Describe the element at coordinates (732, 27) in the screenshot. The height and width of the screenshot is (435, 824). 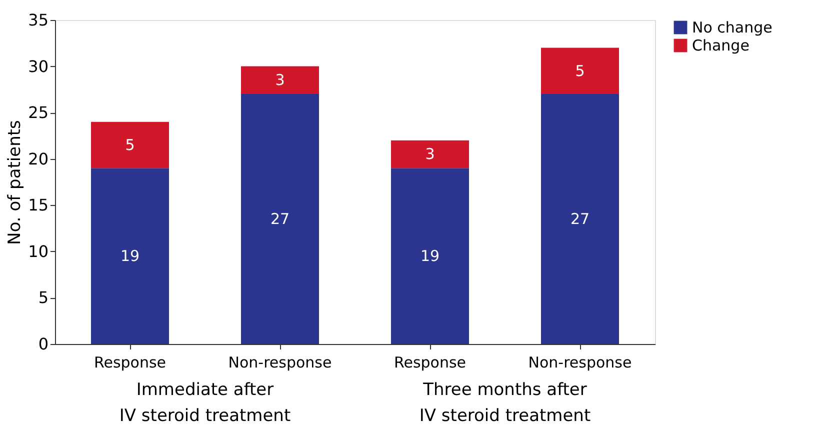
I see `legend-label: No change` at that location.